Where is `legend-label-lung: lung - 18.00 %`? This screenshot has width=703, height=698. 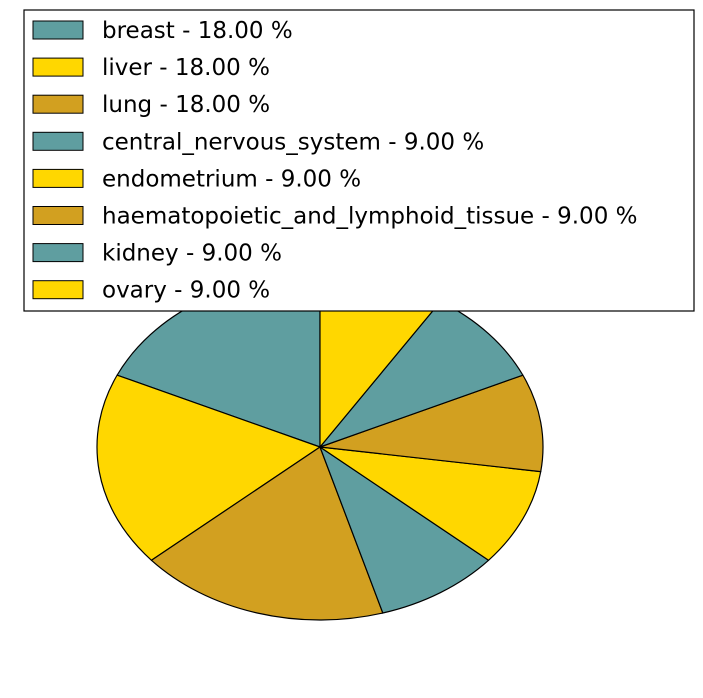 legend-label-lung: lung - 18.00 % is located at coordinates (186, 105).